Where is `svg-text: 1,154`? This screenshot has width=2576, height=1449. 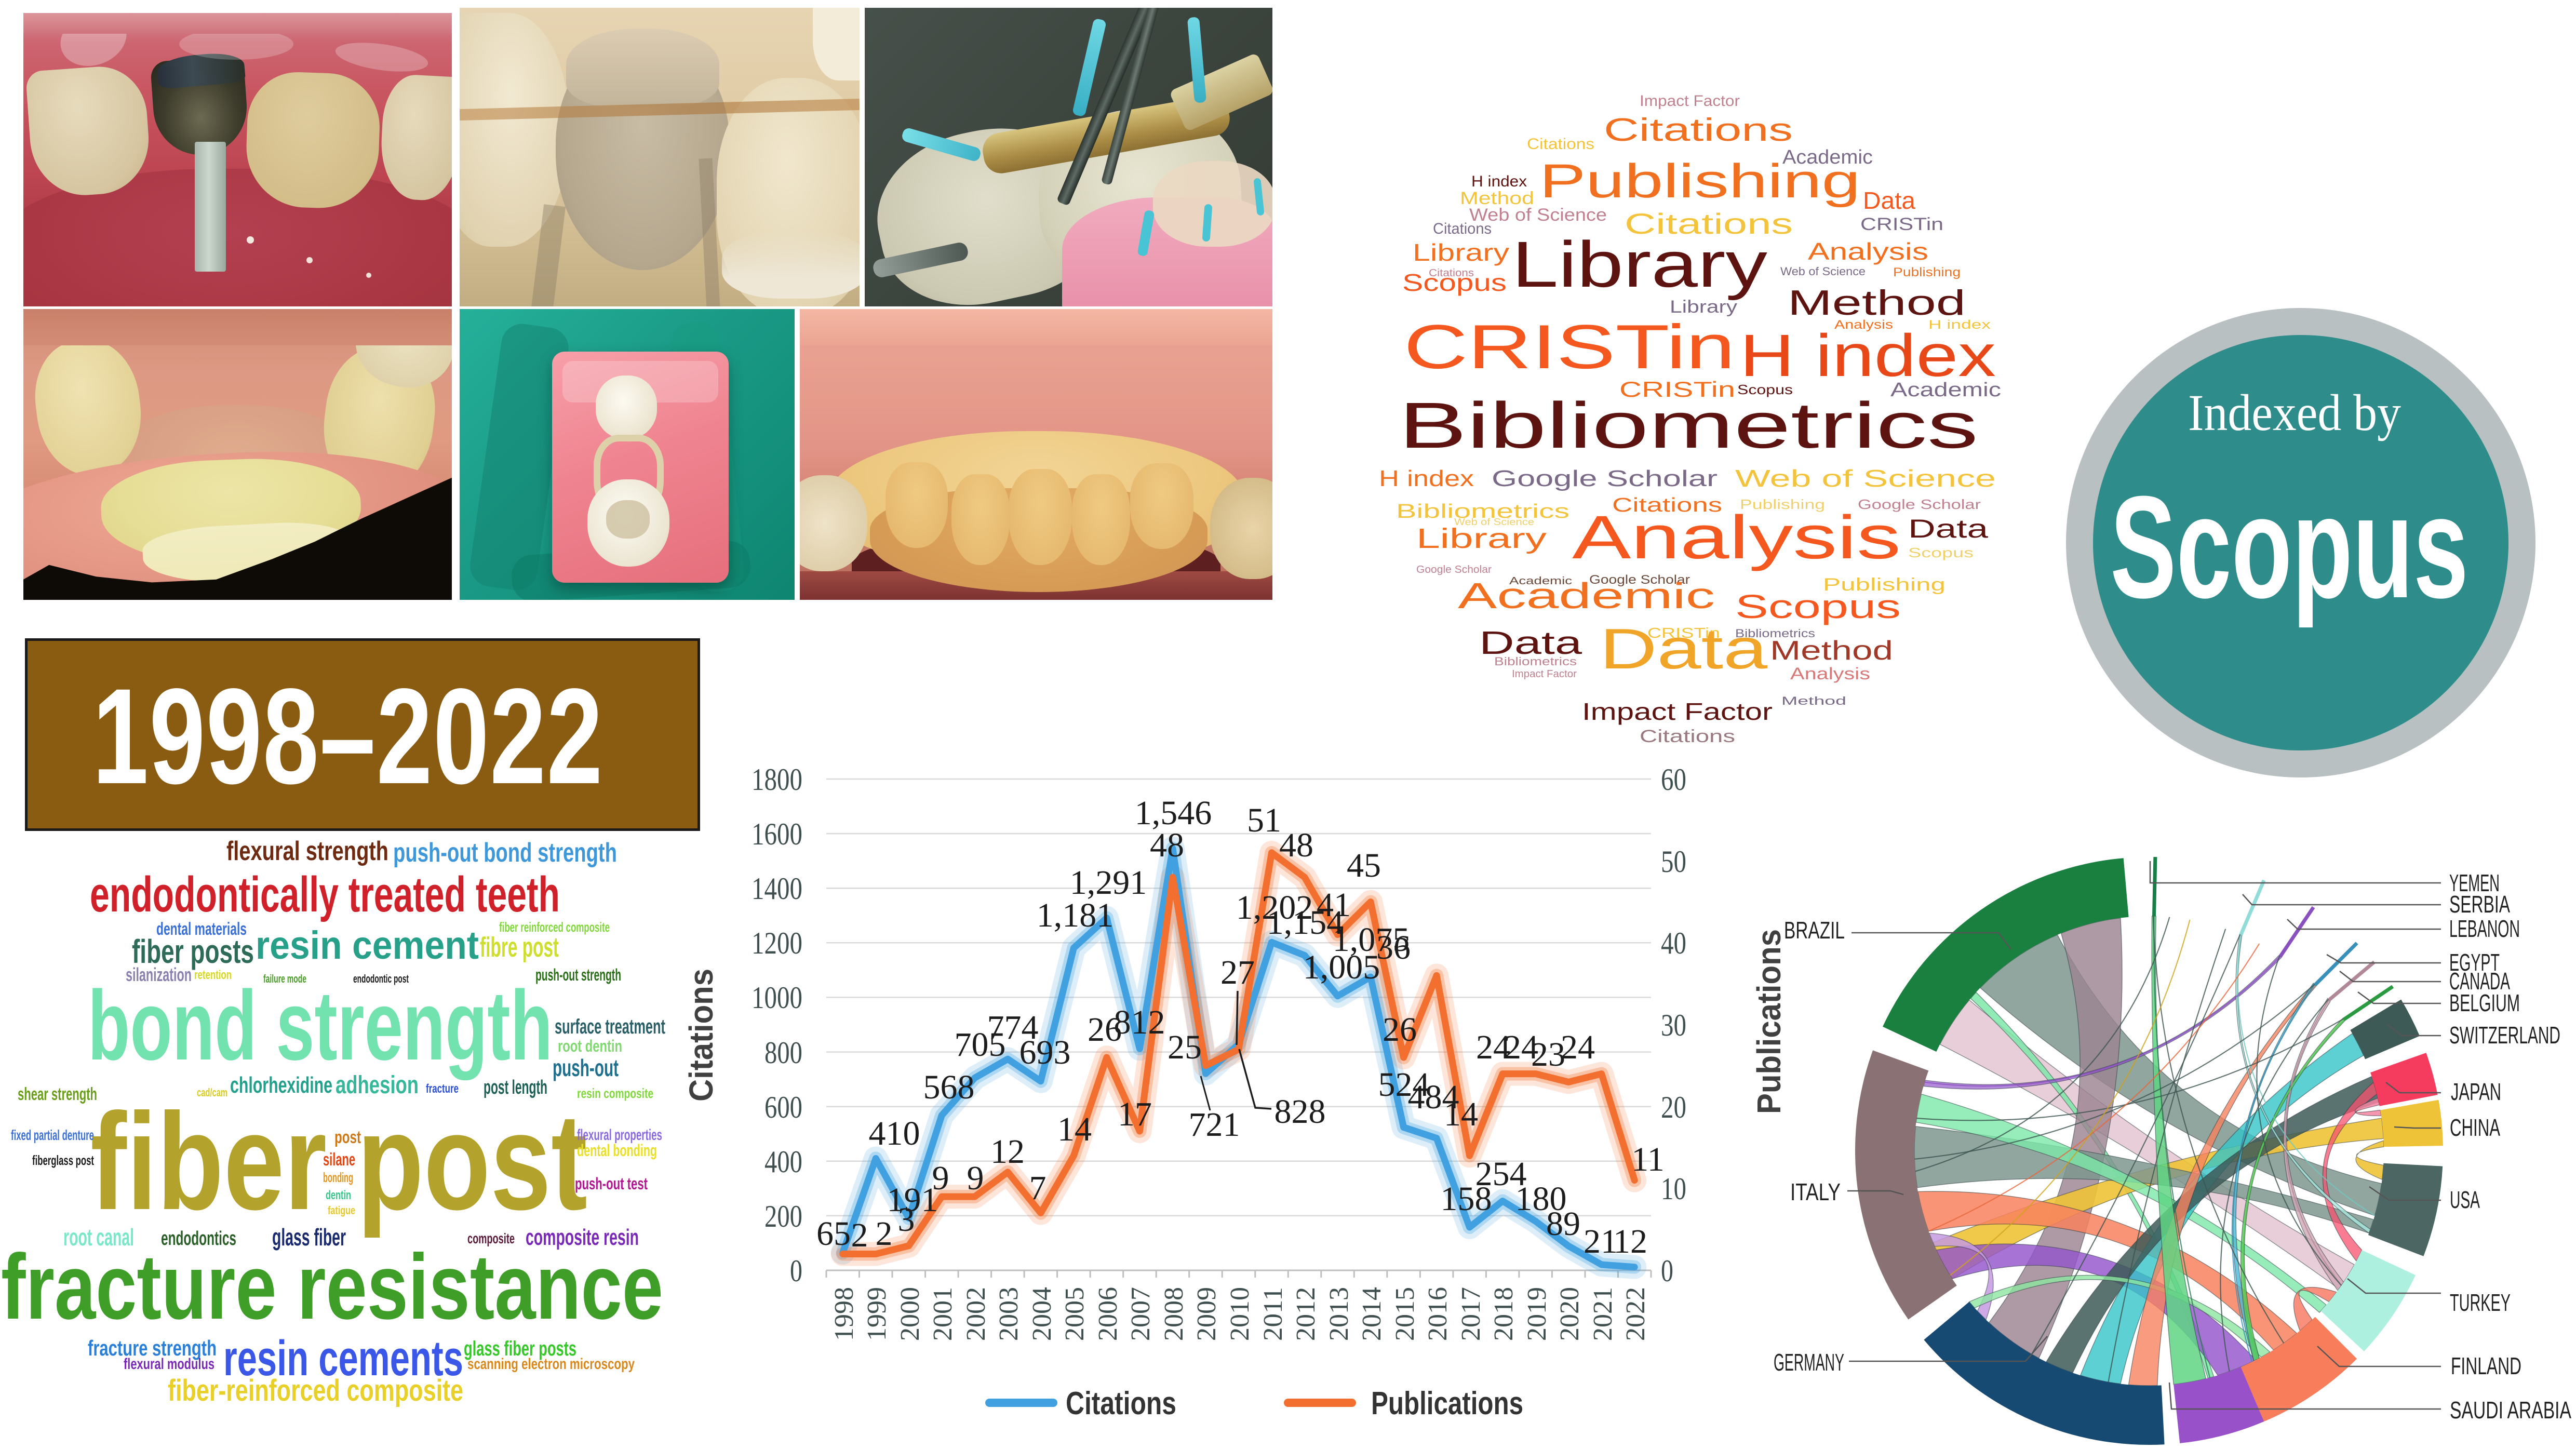
svg-text: 1,154 is located at coordinates (1305, 923).